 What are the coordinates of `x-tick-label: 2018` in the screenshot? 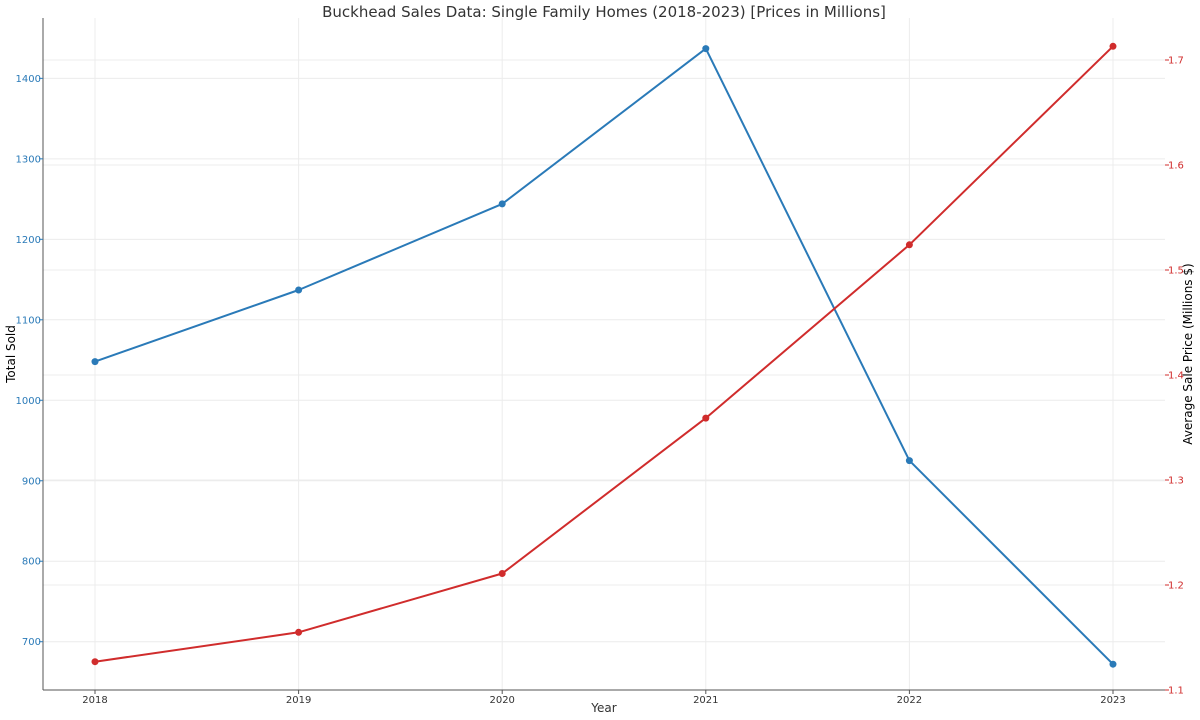 It's located at (94, 700).